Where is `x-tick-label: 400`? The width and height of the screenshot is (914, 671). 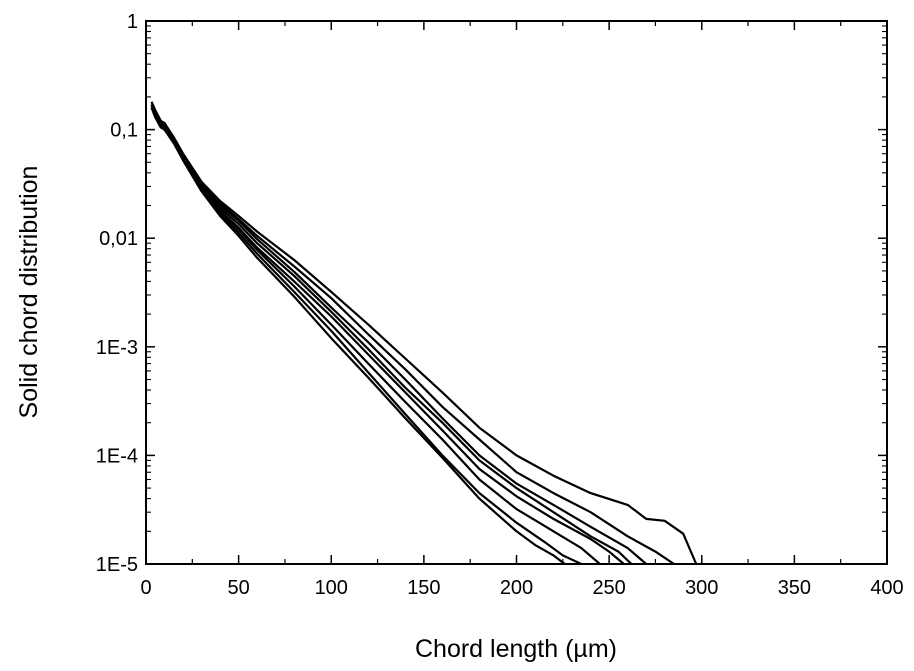
x-tick-label: 400 is located at coordinates (886, 588).